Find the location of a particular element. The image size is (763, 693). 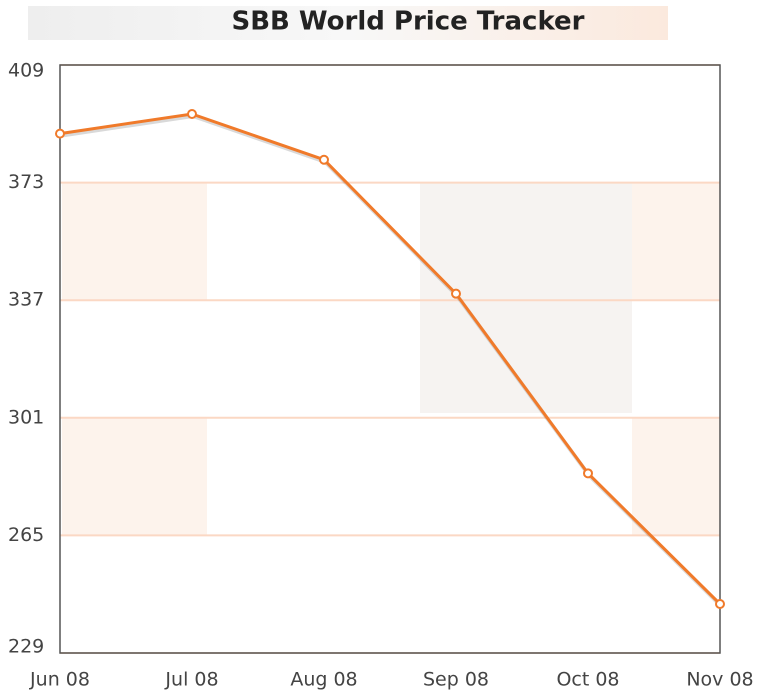

y-tick-label: 265 is located at coordinates (26, 535).